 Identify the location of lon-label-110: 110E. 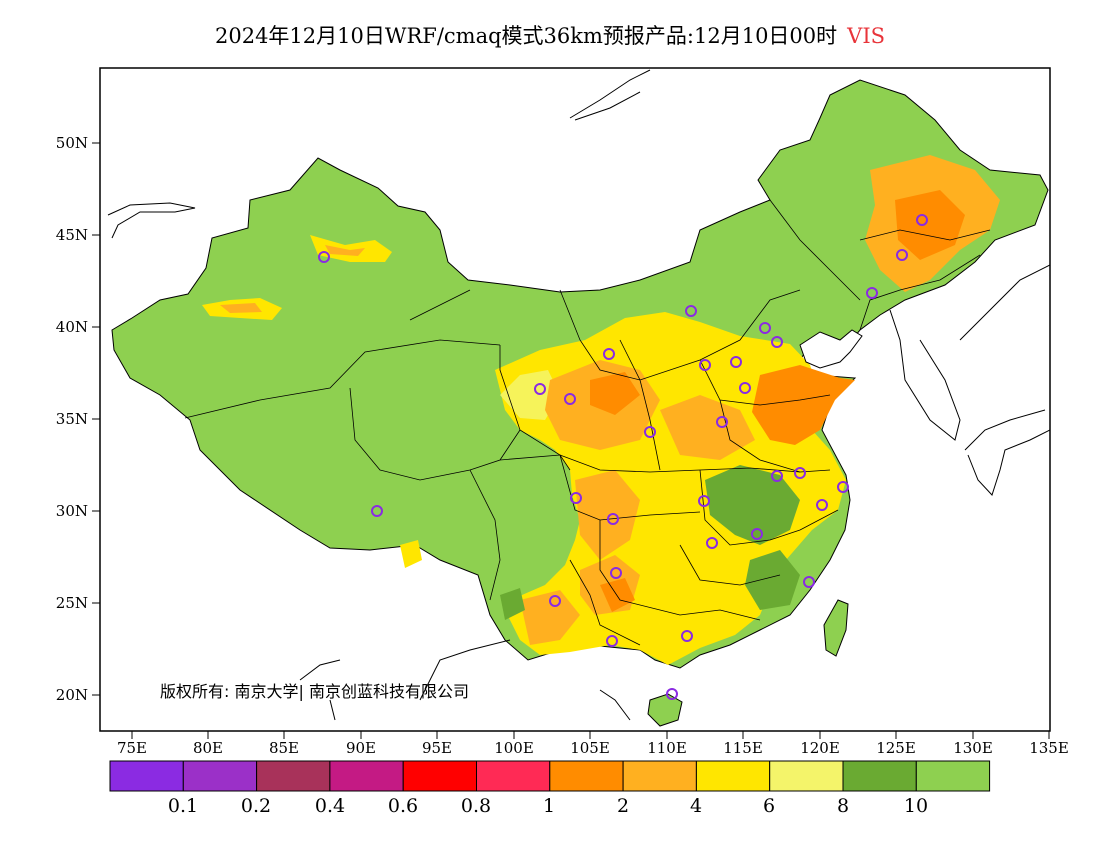
(667, 748).